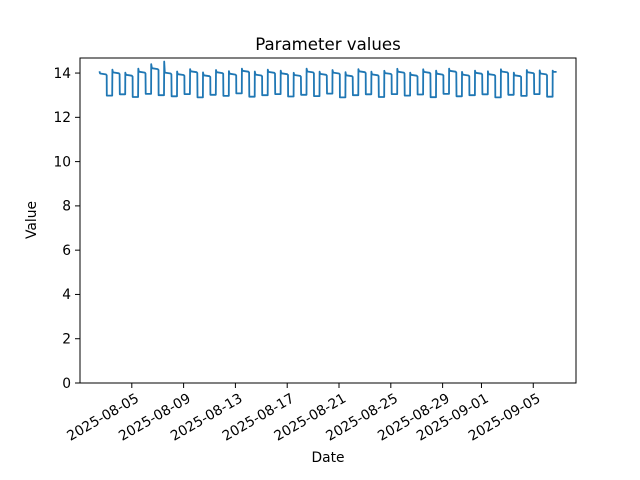  Describe the element at coordinates (66, 340) in the screenshot. I see `y-tick-label: 2` at that location.